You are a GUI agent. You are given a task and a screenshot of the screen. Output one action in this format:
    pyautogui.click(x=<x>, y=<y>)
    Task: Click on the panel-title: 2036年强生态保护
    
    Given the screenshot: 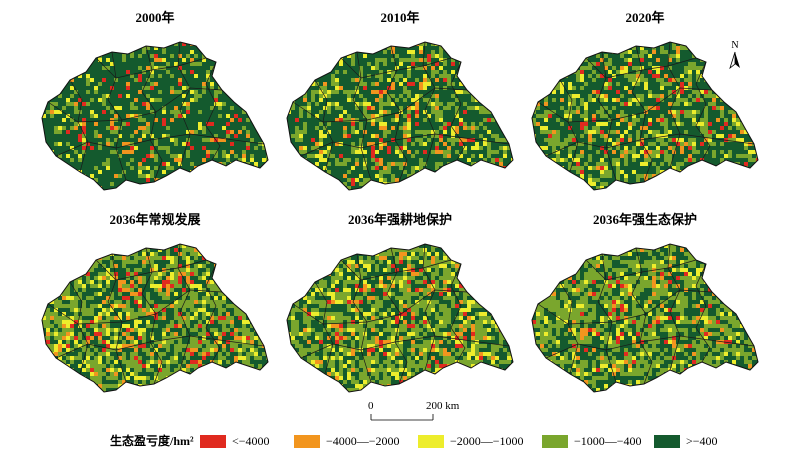 What is the action you would take?
    pyautogui.click(x=644, y=219)
    